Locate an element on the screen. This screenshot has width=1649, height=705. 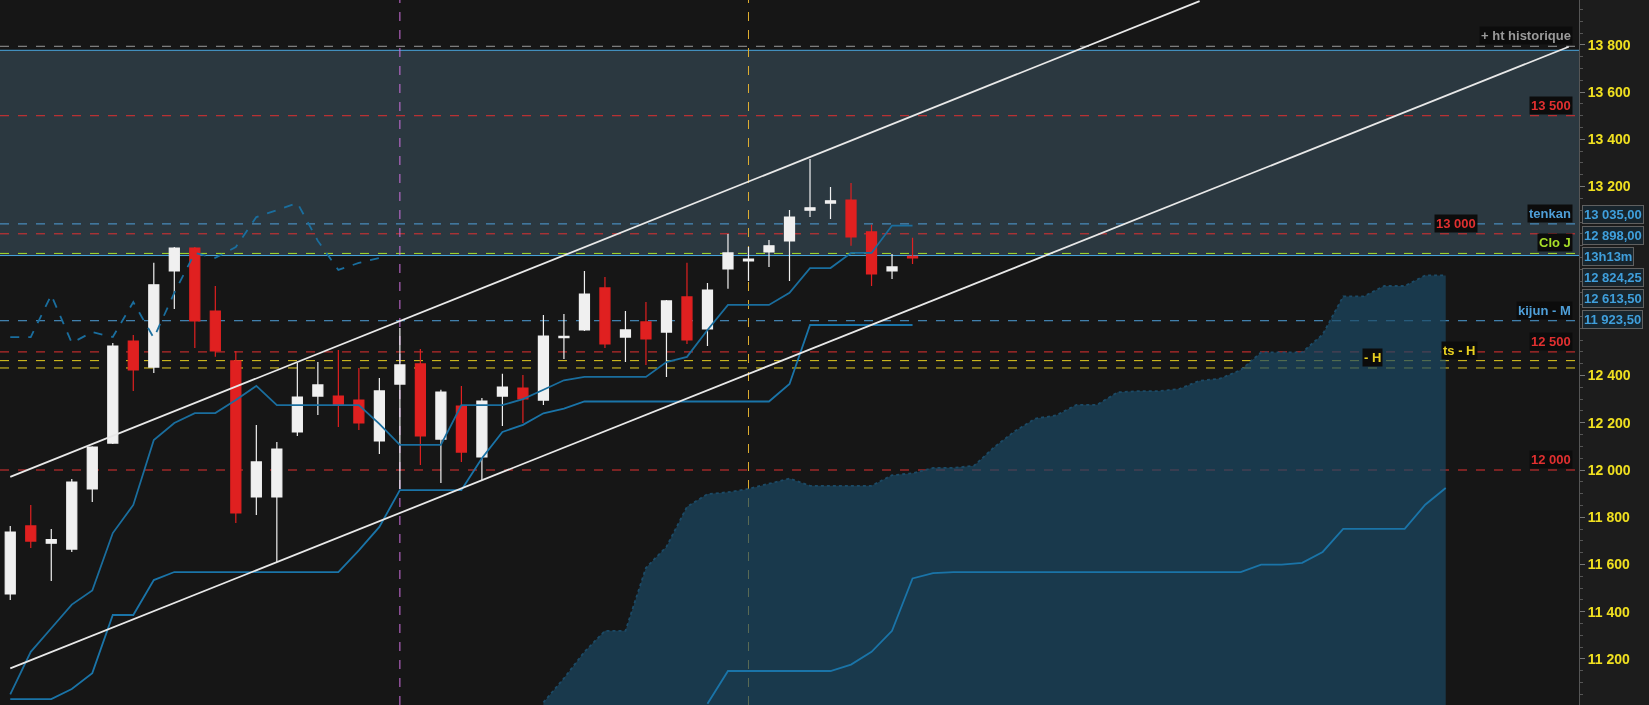
ref-line-label: 12 500 is located at coordinates (1551, 341).